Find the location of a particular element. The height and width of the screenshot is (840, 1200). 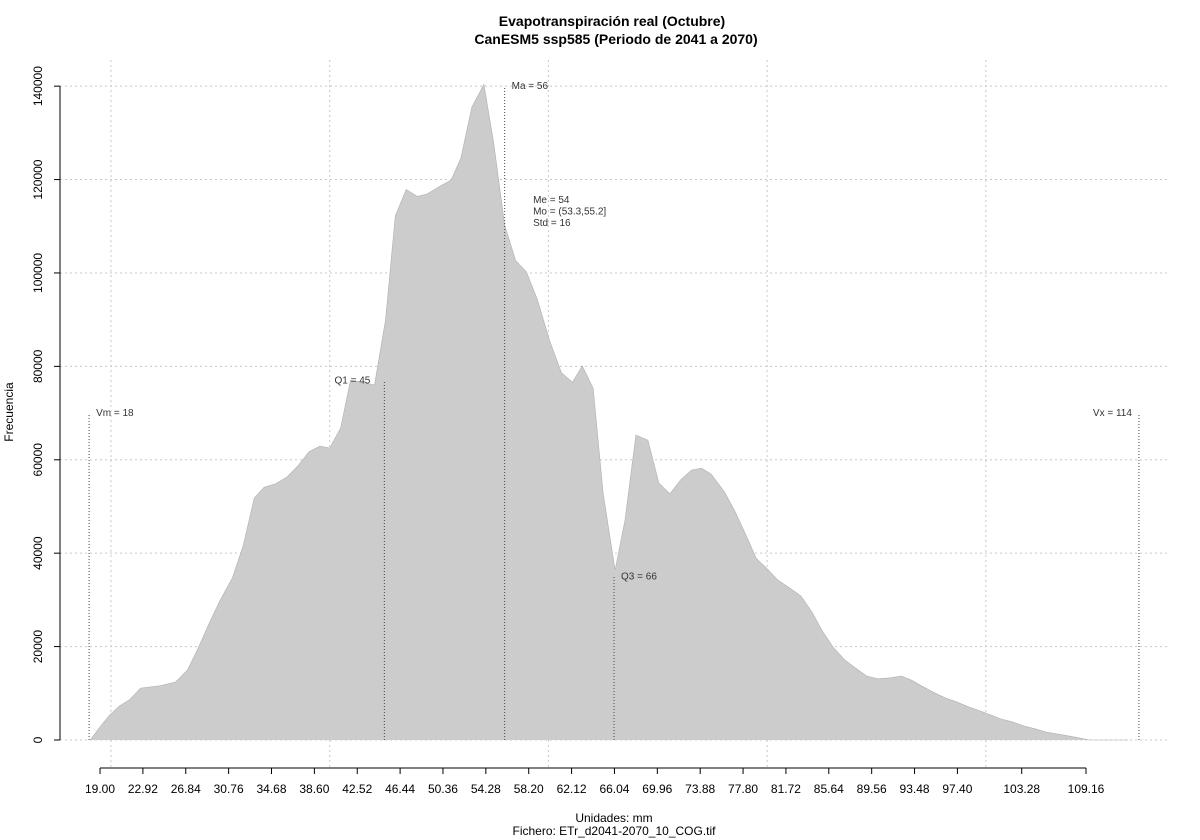

x-tick-label: 97.40 is located at coordinates (957, 789).